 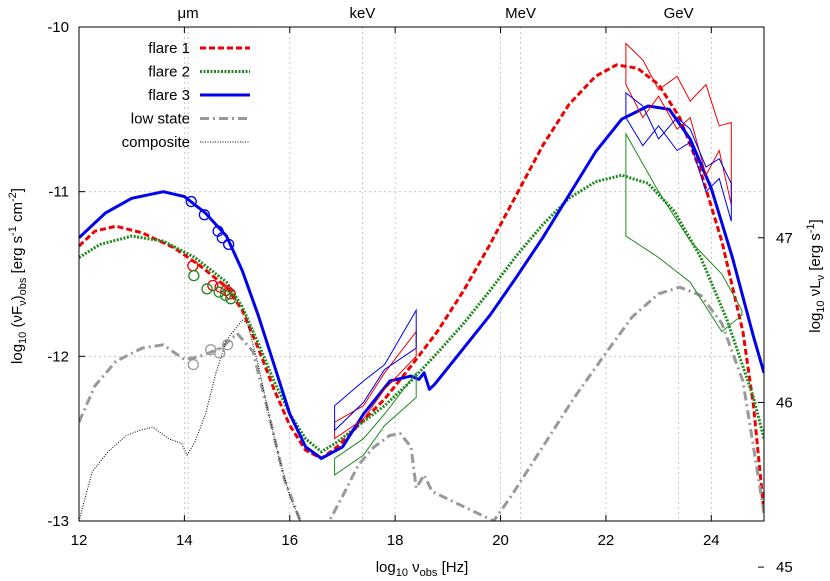 What do you see at coordinates (79, 540) in the screenshot?
I see `x-tick-label: 12` at bounding box center [79, 540].